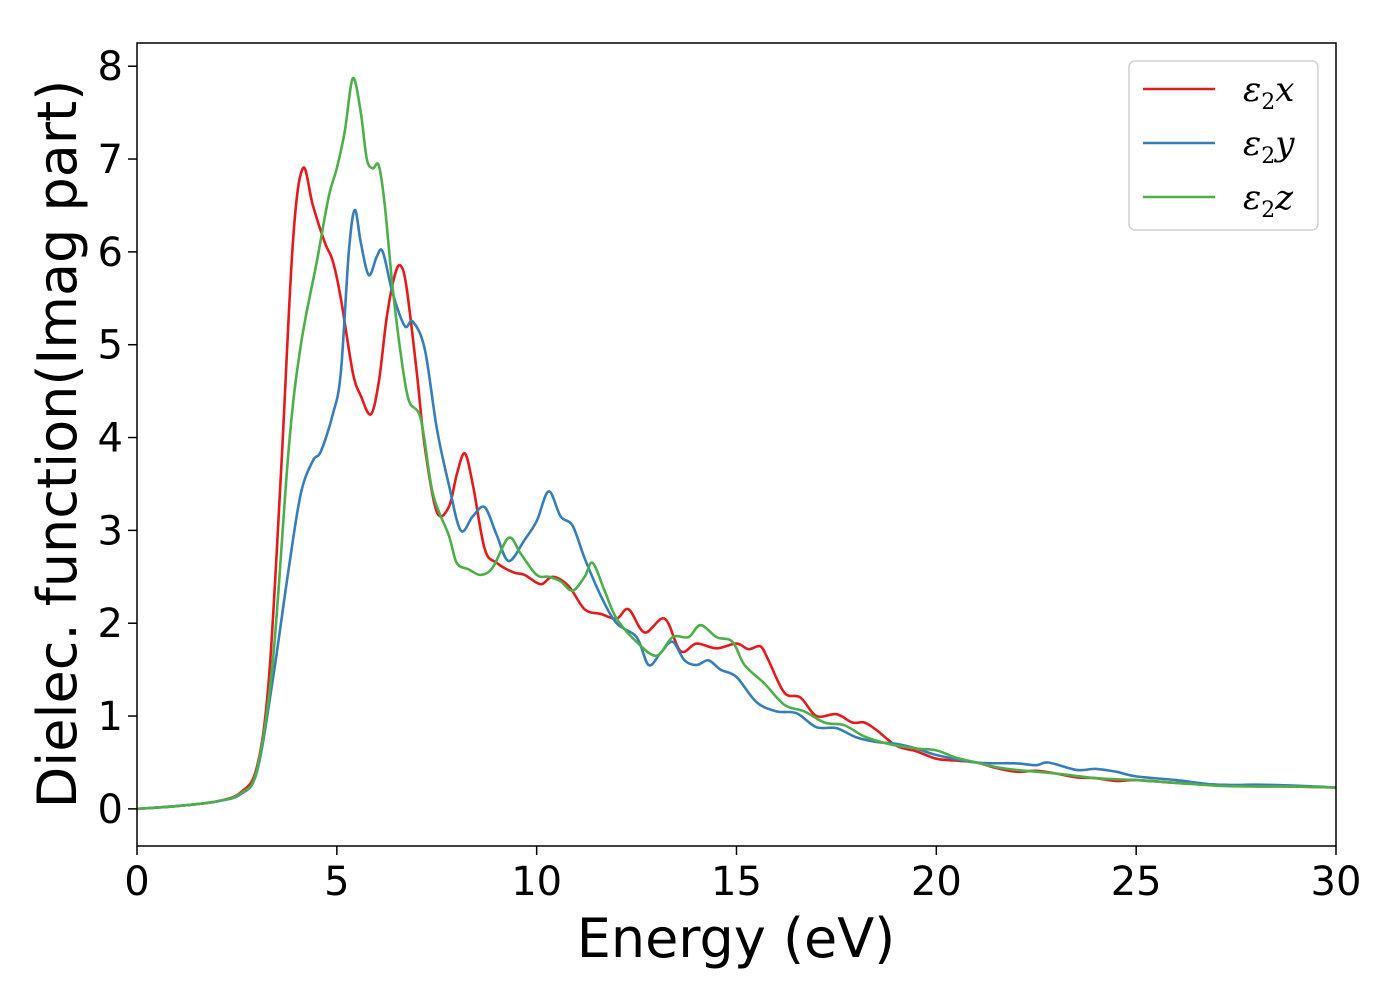 Image resolution: width=1400 pixels, height=1000 pixels. What do you see at coordinates (736, 882) in the screenshot?
I see `x-tick-label: 15` at bounding box center [736, 882].